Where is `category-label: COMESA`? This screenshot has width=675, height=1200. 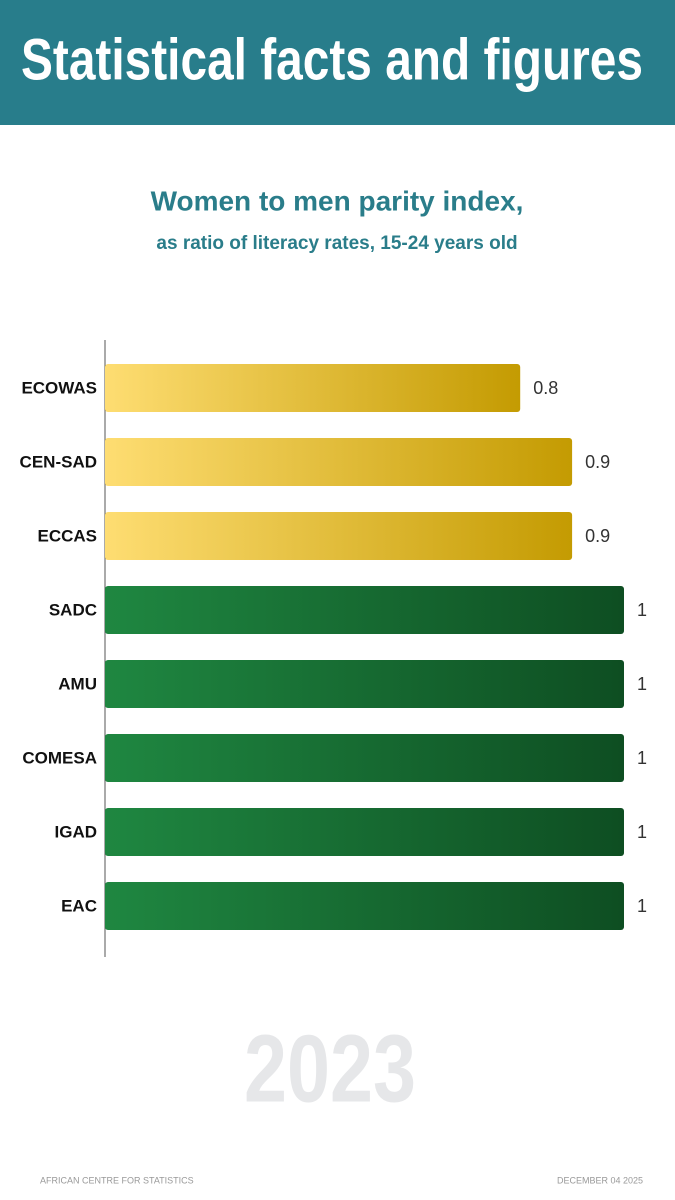
category-label: COMESA is located at coordinates (59, 757).